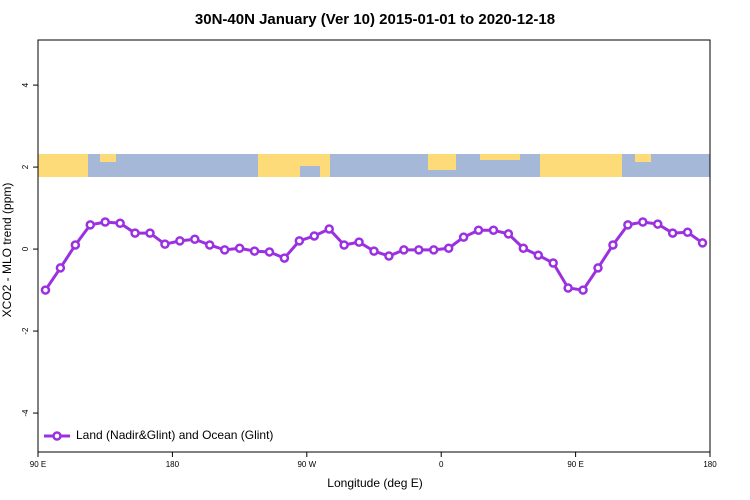 The width and height of the screenshot is (750, 500). Describe the element at coordinates (25, 84) in the screenshot. I see `y-tick-label: 4` at that location.